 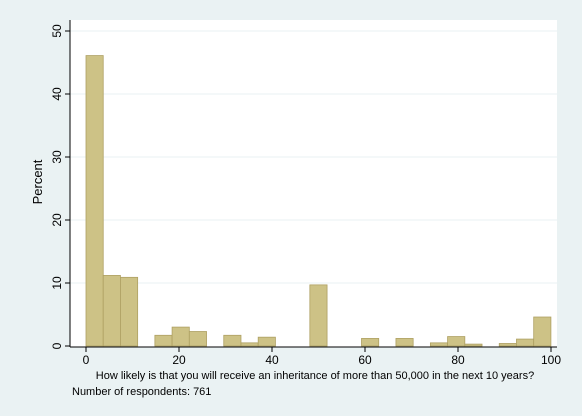 I want to click on x-tick-label: 100, so click(x=551, y=360).